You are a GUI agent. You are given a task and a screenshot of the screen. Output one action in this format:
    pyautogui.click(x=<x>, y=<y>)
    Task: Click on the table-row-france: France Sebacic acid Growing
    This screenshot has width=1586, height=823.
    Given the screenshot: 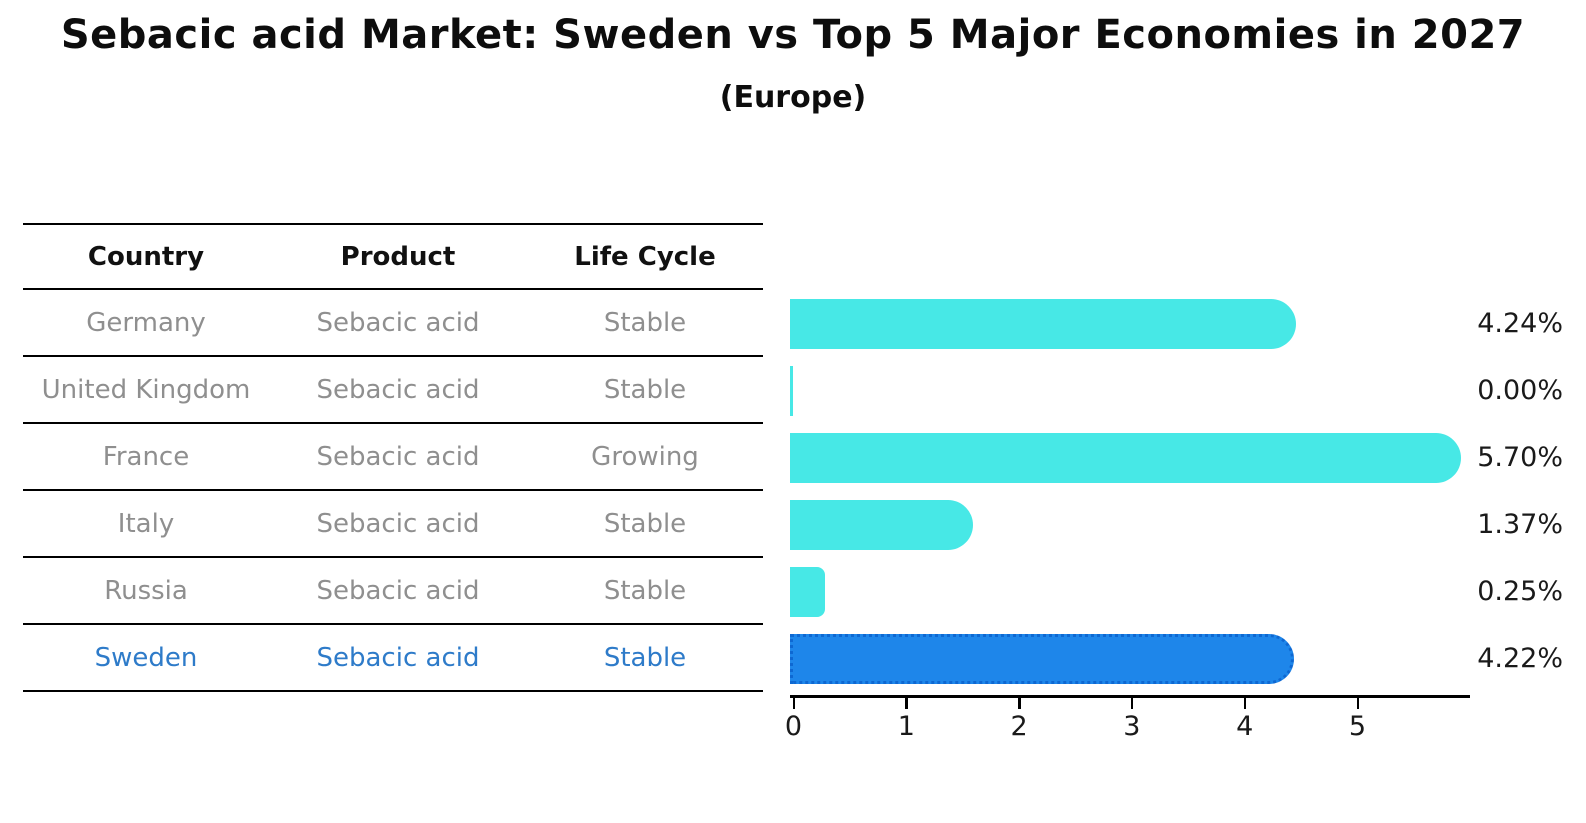 What is the action you would take?
    pyautogui.click(x=393, y=457)
    